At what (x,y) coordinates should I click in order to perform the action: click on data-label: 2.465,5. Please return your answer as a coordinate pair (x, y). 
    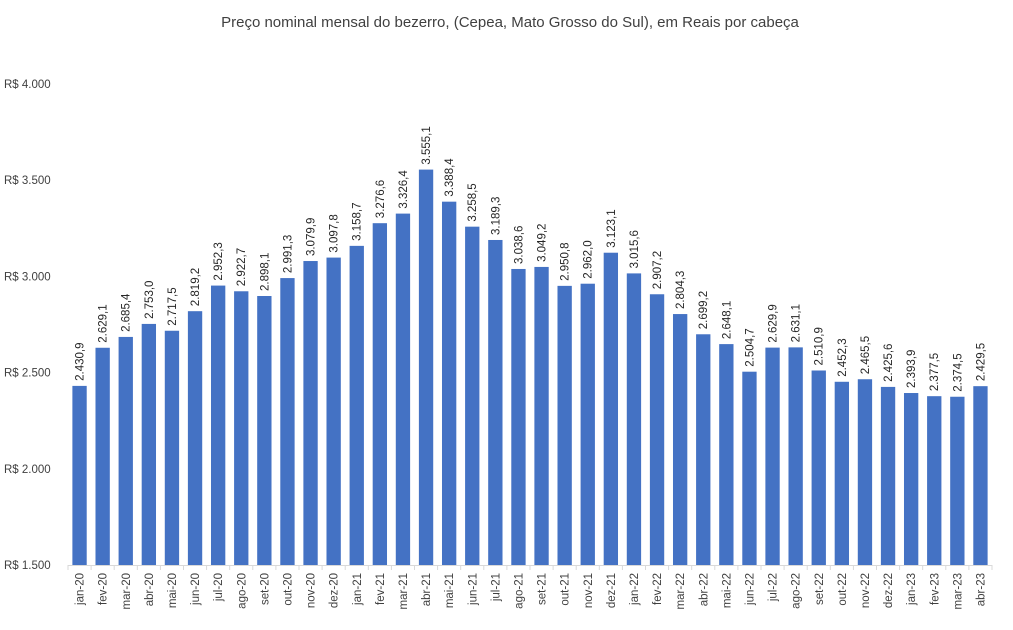
    Looking at the image, I should click on (866, 355).